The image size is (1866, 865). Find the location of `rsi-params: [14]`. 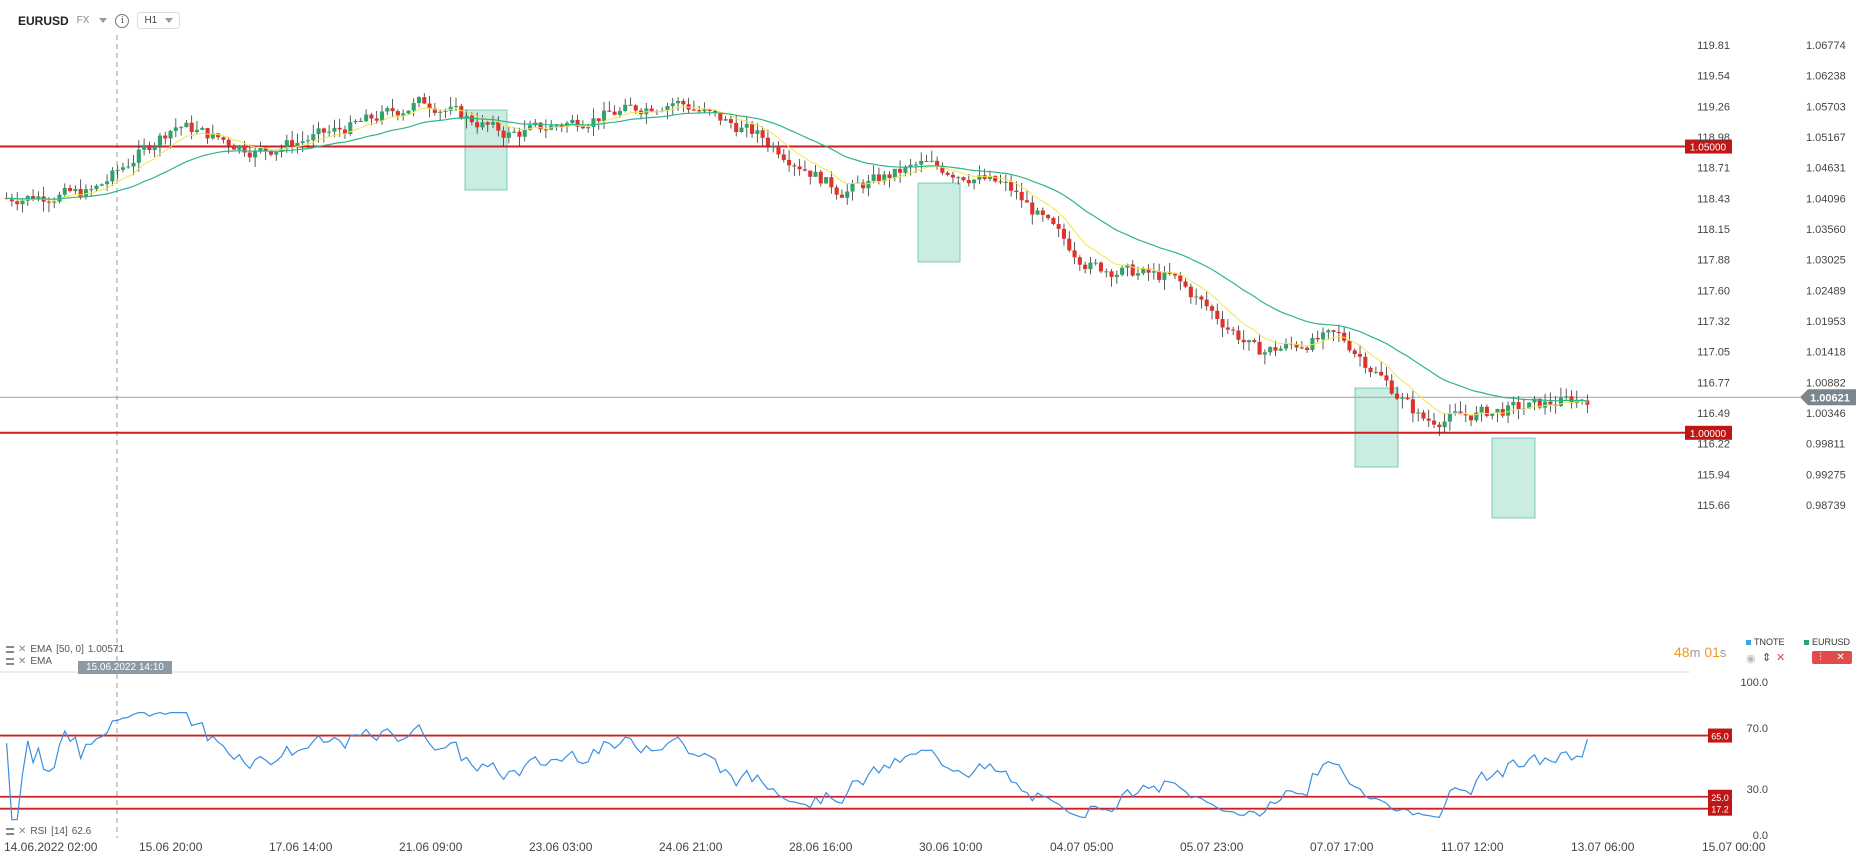

rsi-params: [14] is located at coordinates (59, 831).